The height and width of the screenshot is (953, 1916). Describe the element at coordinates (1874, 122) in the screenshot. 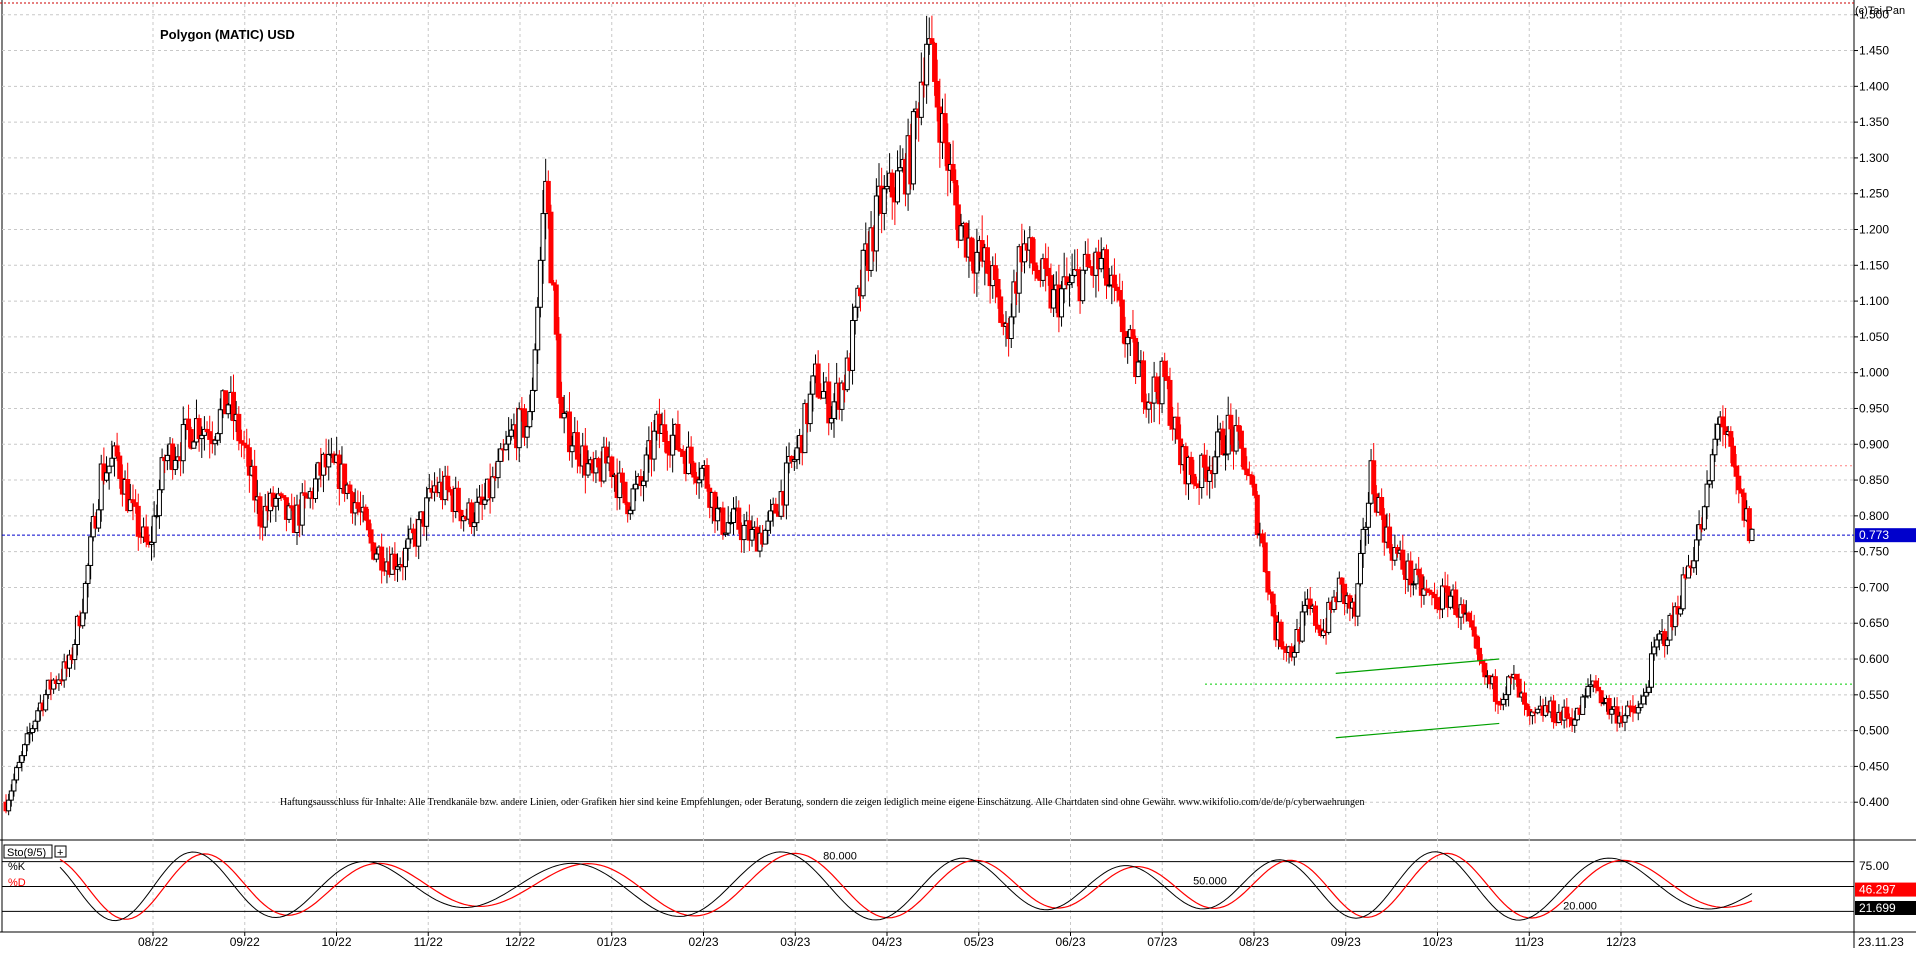

I see `y-tick-label: 1.350` at that location.